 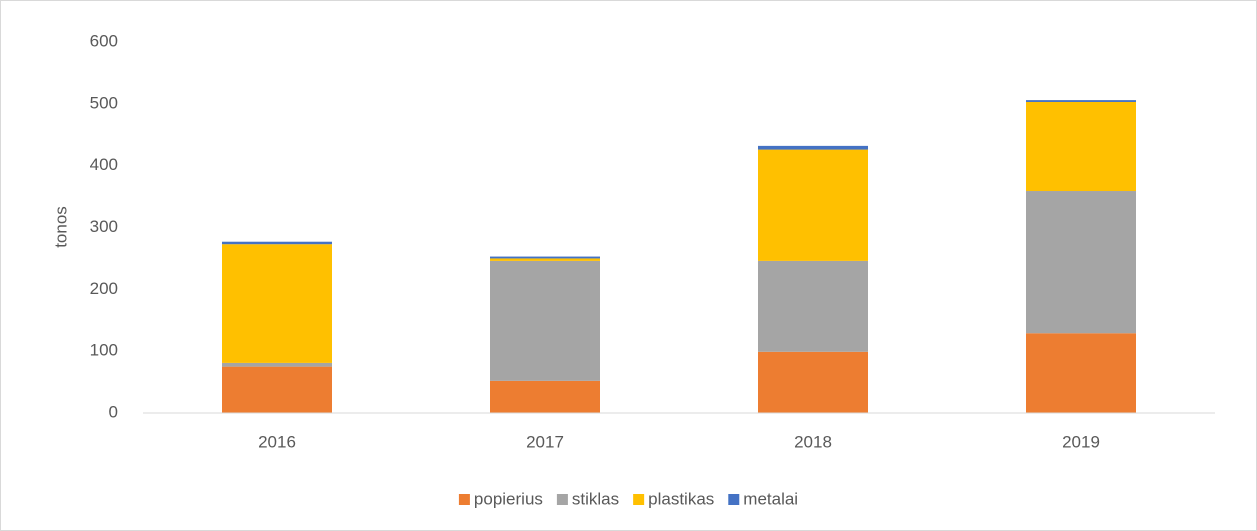 What do you see at coordinates (104, 102) in the screenshot?
I see `y-tick-label: 500` at bounding box center [104, 102].